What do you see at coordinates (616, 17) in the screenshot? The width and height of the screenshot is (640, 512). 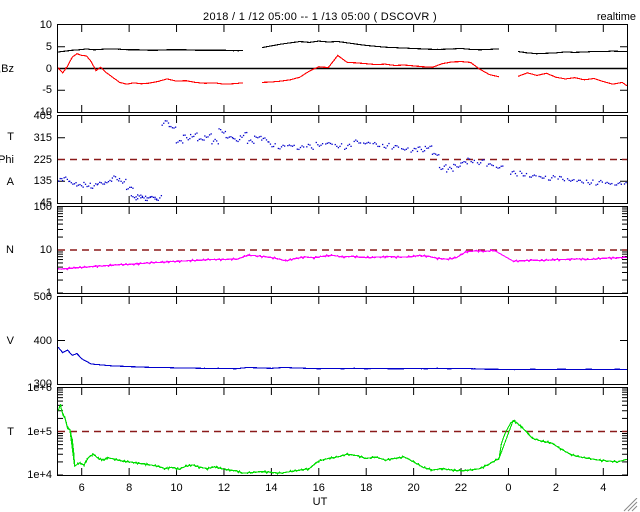 I see `realtime-label: realtime` at bounding box center [616, 17].